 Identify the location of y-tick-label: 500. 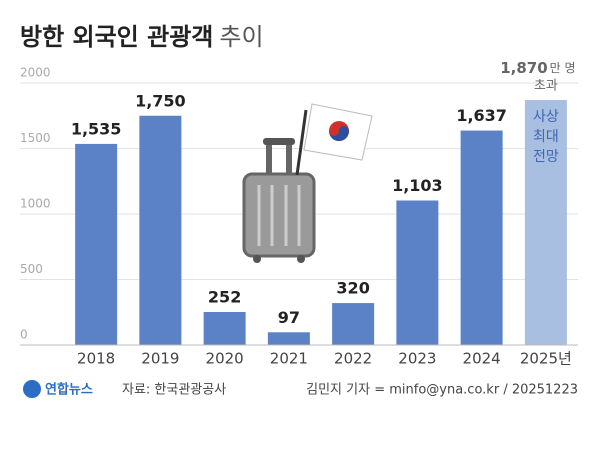
(31, 269).